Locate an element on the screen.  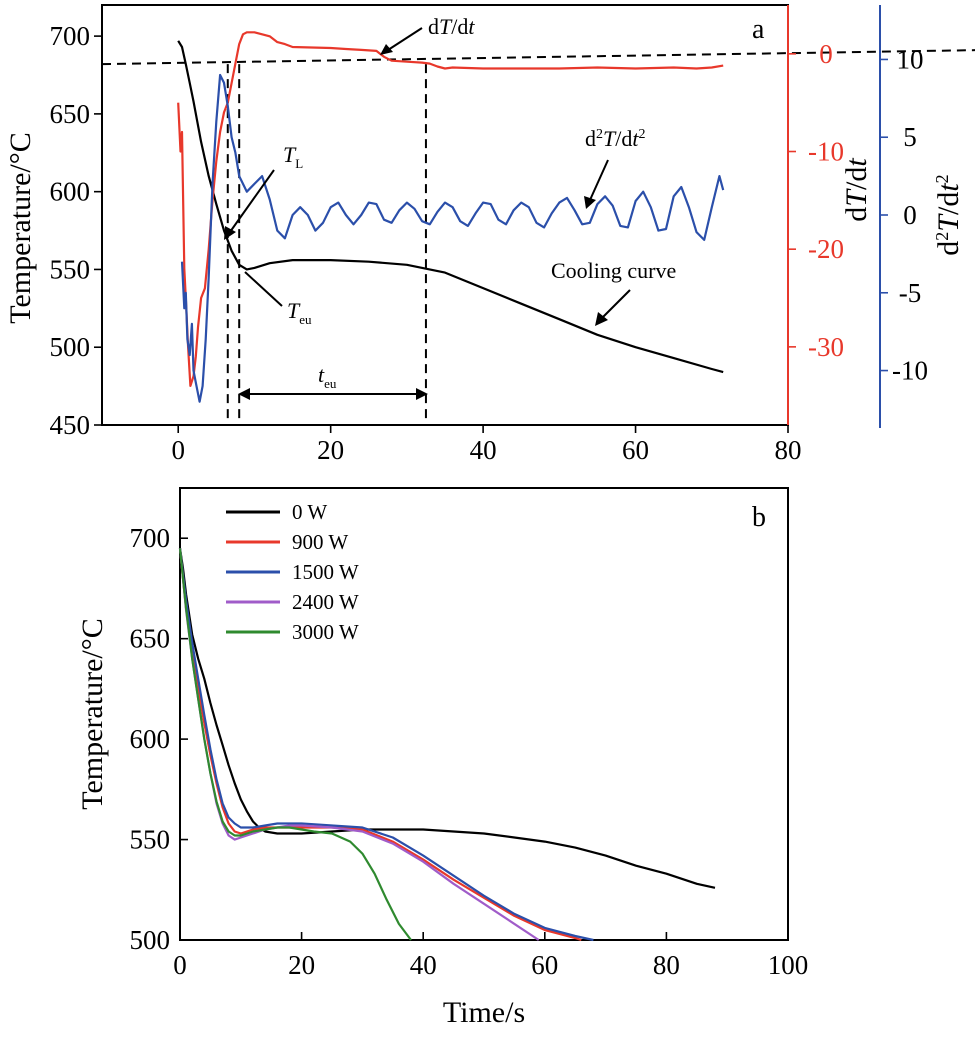
dtdt-tick-label: -20 is located at coordinates (826, 249).